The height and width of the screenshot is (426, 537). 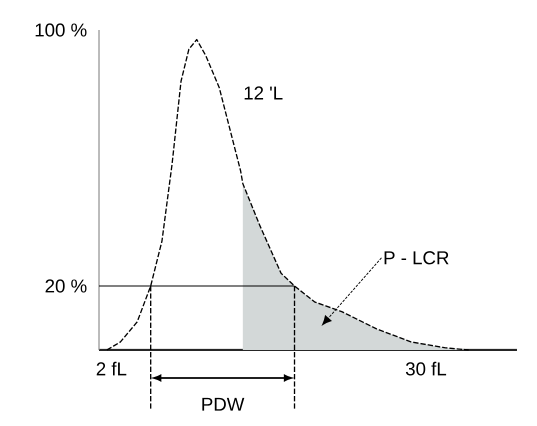 I want to click on y-tick-label: 20 %, so click(x=66, y=286).